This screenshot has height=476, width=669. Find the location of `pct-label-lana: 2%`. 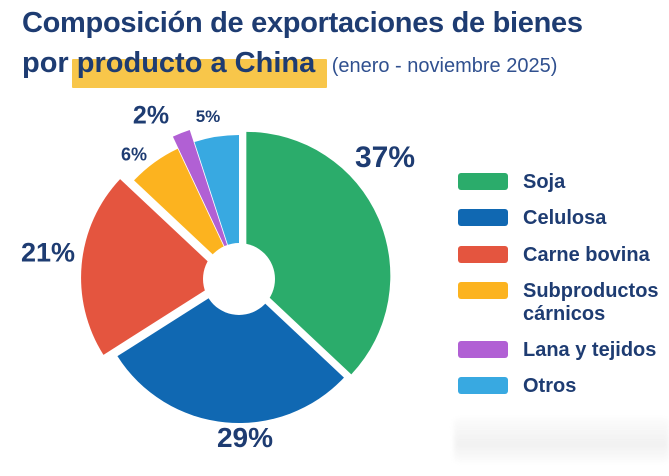

pct-label-lana: 2% is located at coordinates (151, 115).